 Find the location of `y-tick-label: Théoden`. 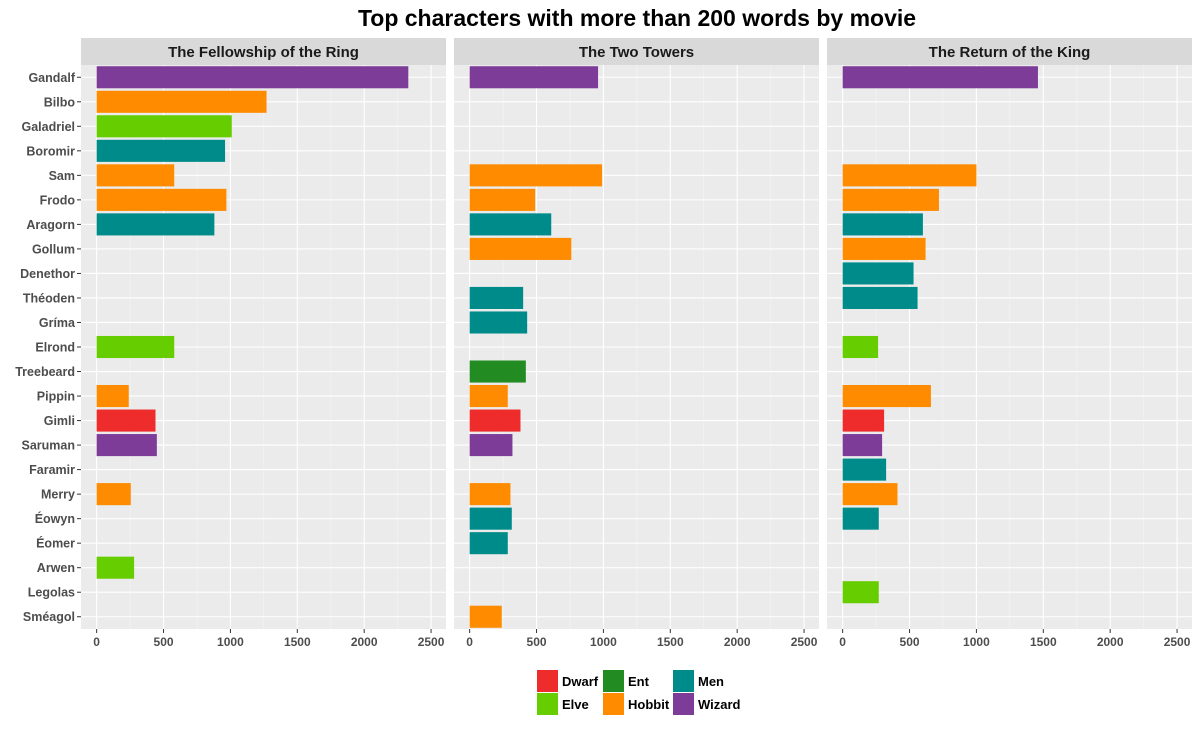

y-tick-label: Théoden is located at coordinates (49, 298).